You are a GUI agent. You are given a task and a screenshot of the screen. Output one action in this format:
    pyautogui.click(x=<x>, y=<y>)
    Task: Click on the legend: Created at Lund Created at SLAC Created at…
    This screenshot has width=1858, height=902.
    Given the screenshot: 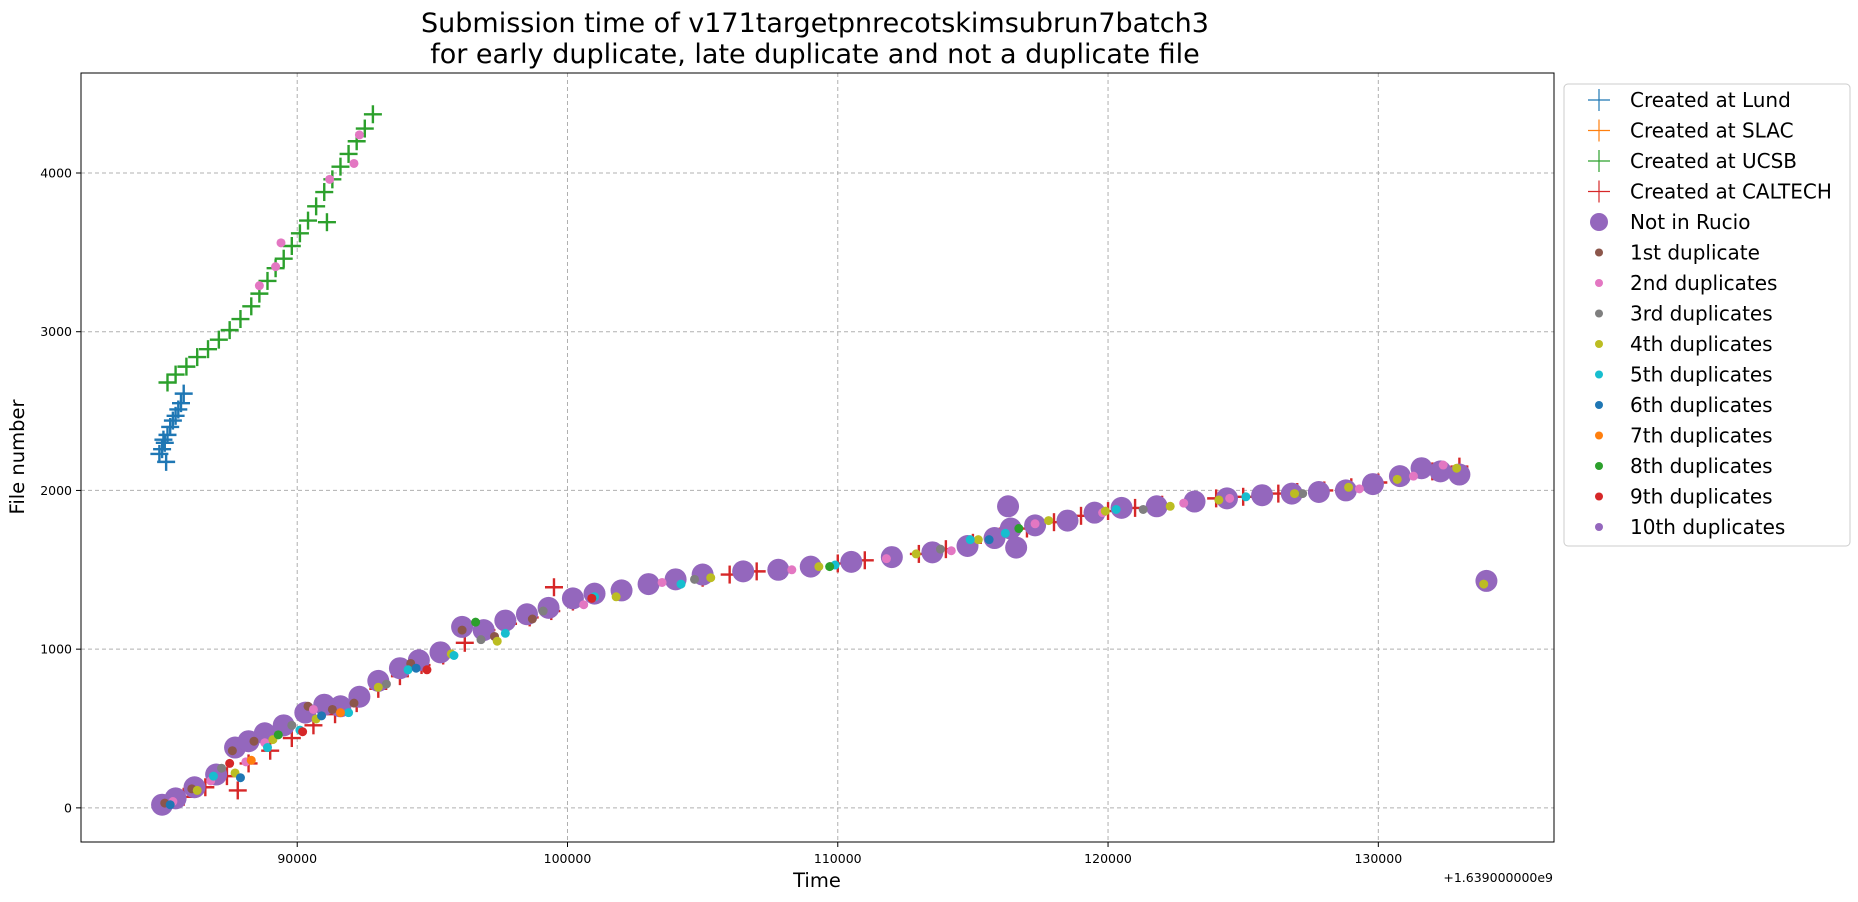 What is the action you would take?
    pyautogui.click(x=1707, y=315)
    